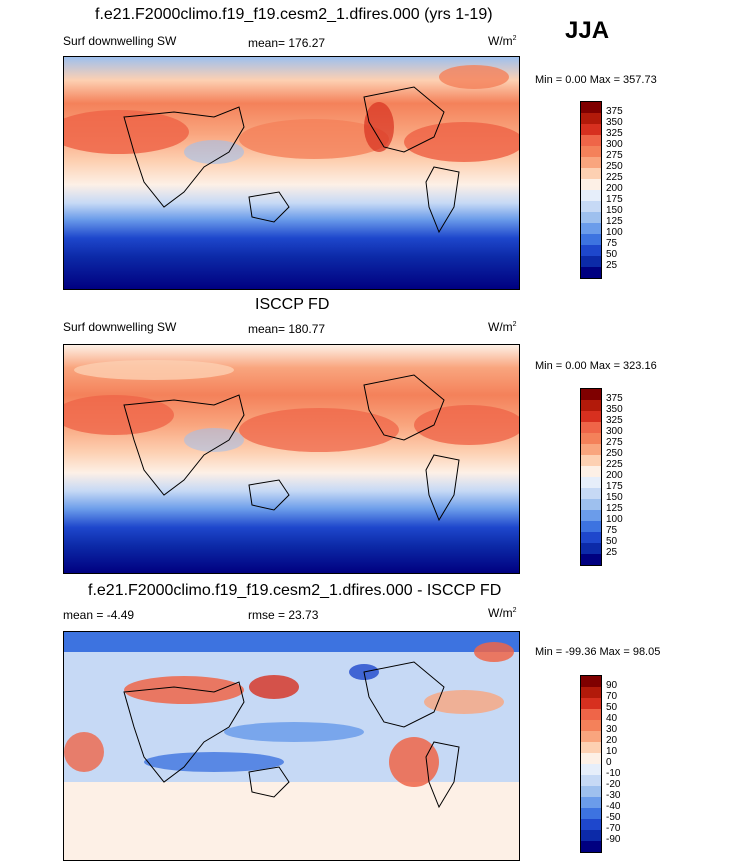 The image size is (732, 865). What do you see at coordinates (99, 615) in the screenshot?
I see `panel-3-mean-label: mean = -4.49` at bounding box center [99, 615].